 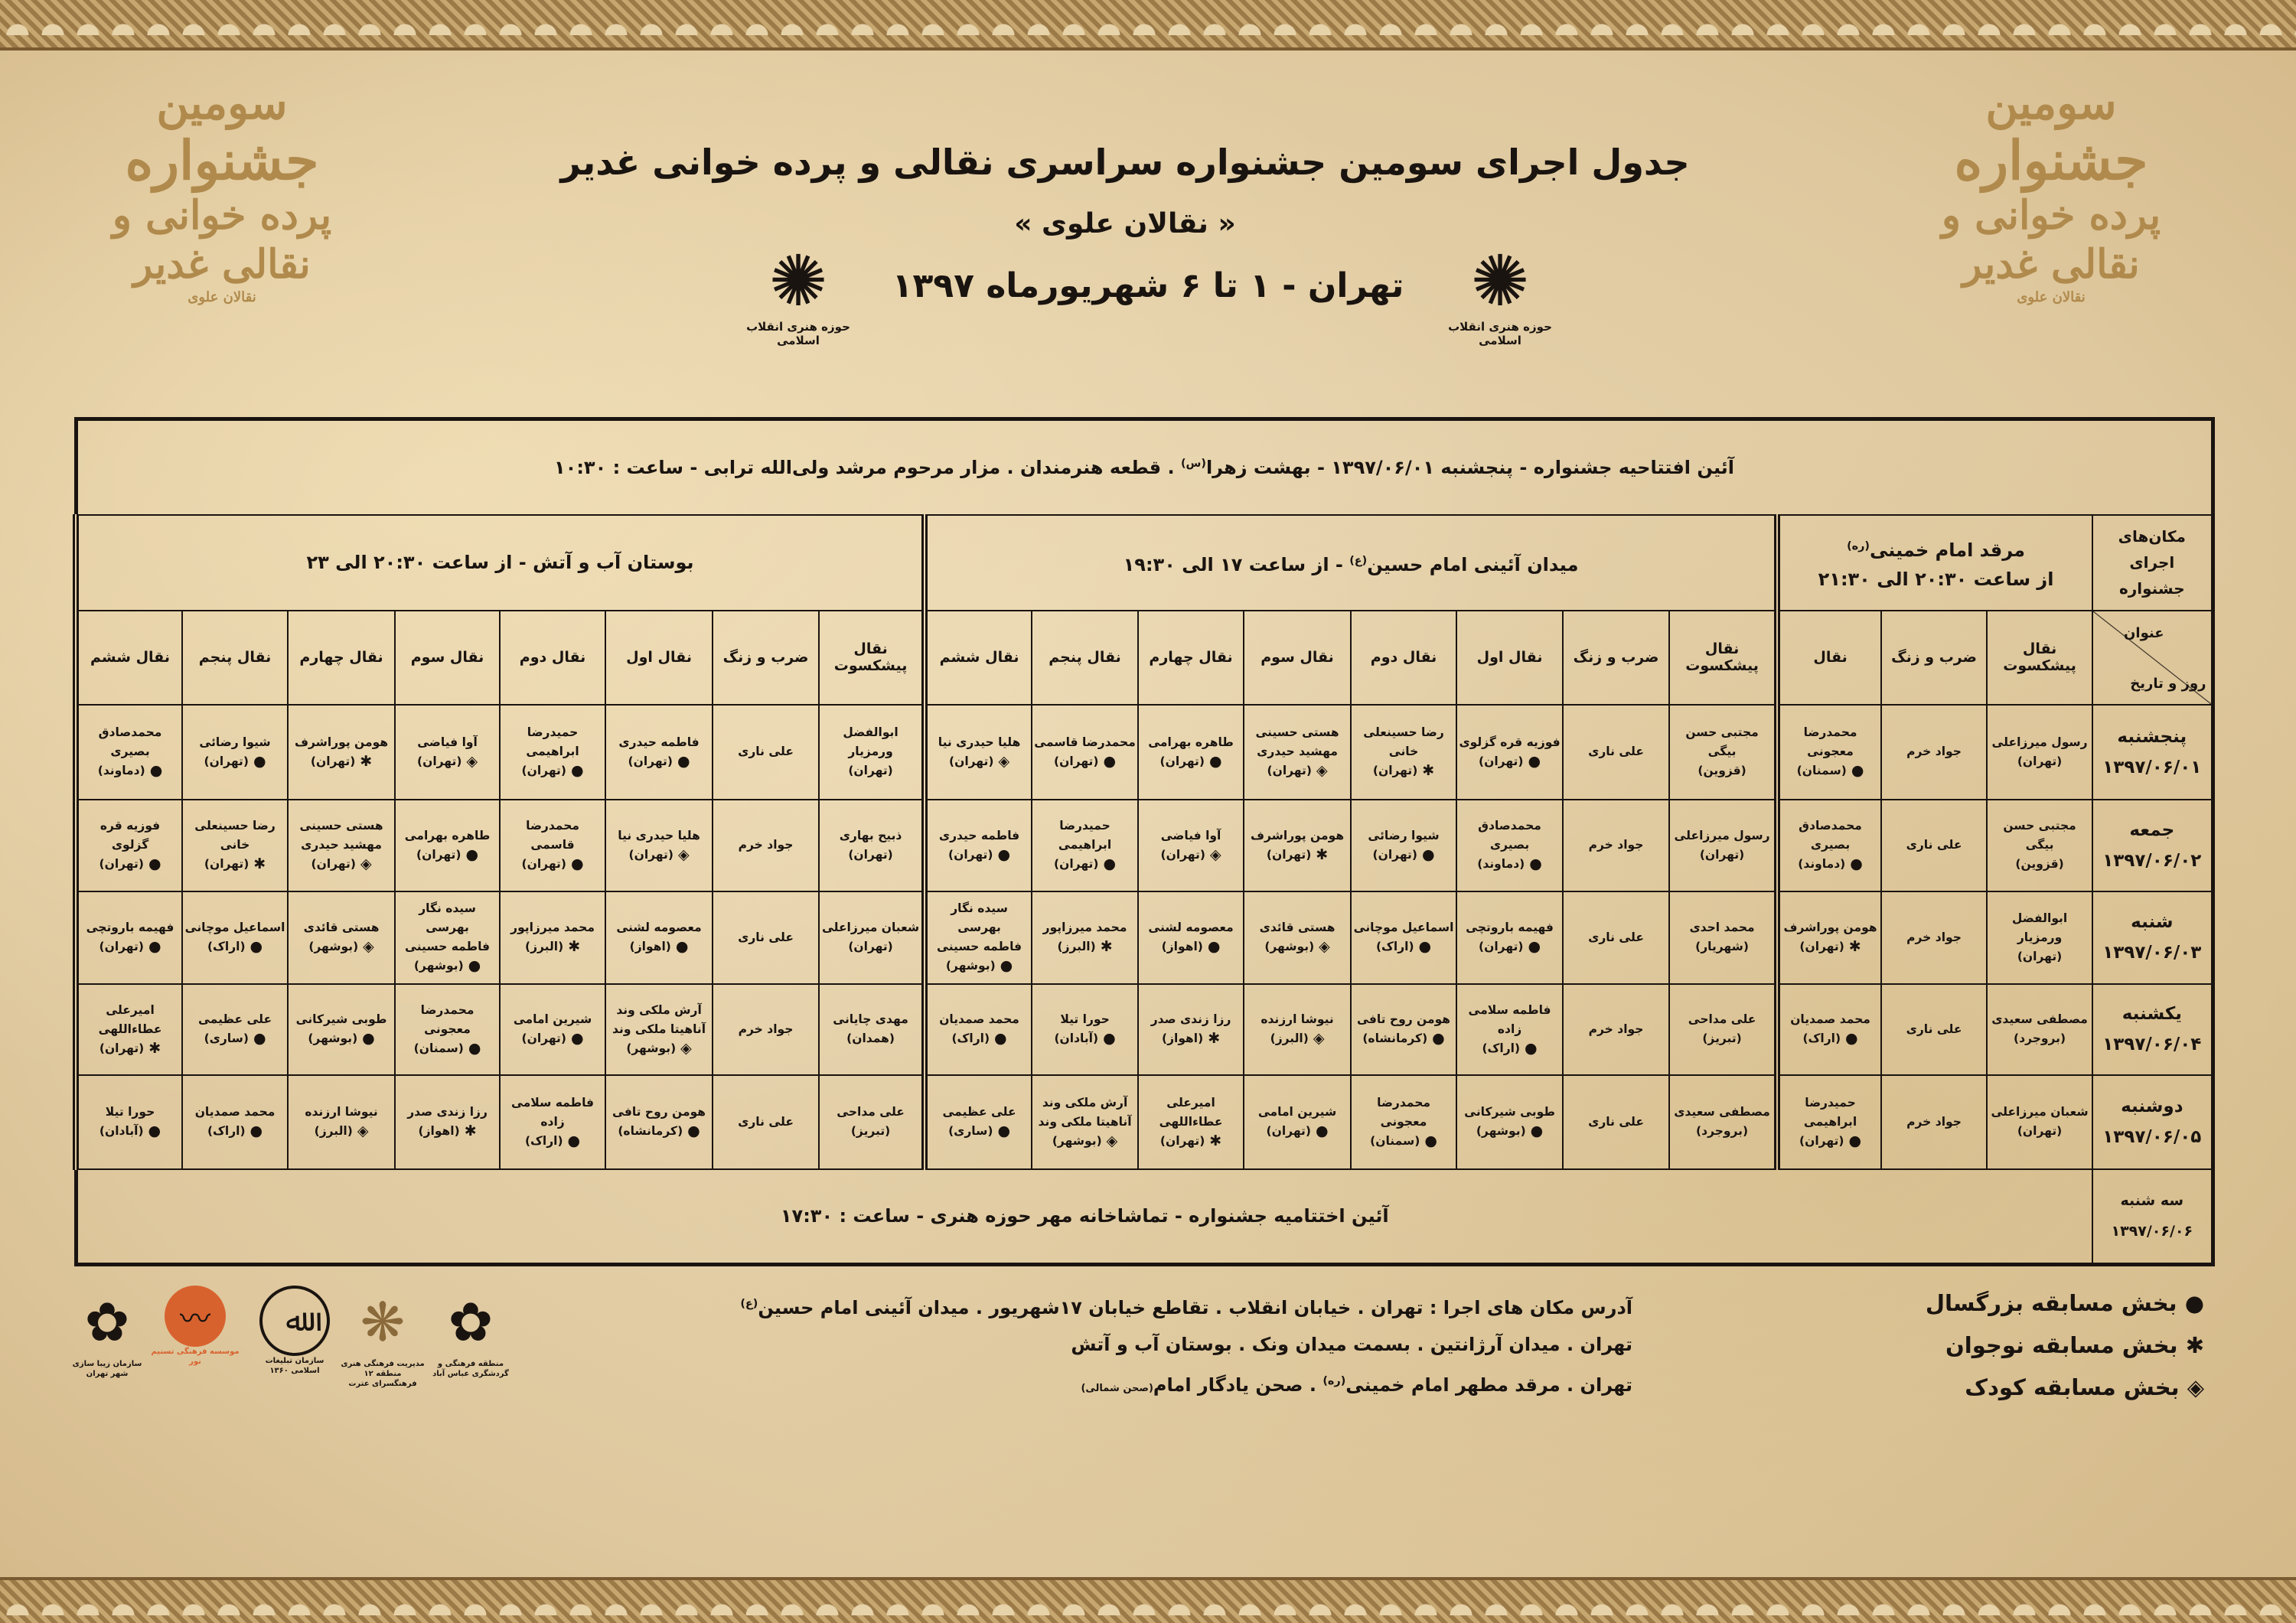 I want to click on day-date: ۱۳۹۷/۰۶/۰۶, so click(x=2152, y=1231).